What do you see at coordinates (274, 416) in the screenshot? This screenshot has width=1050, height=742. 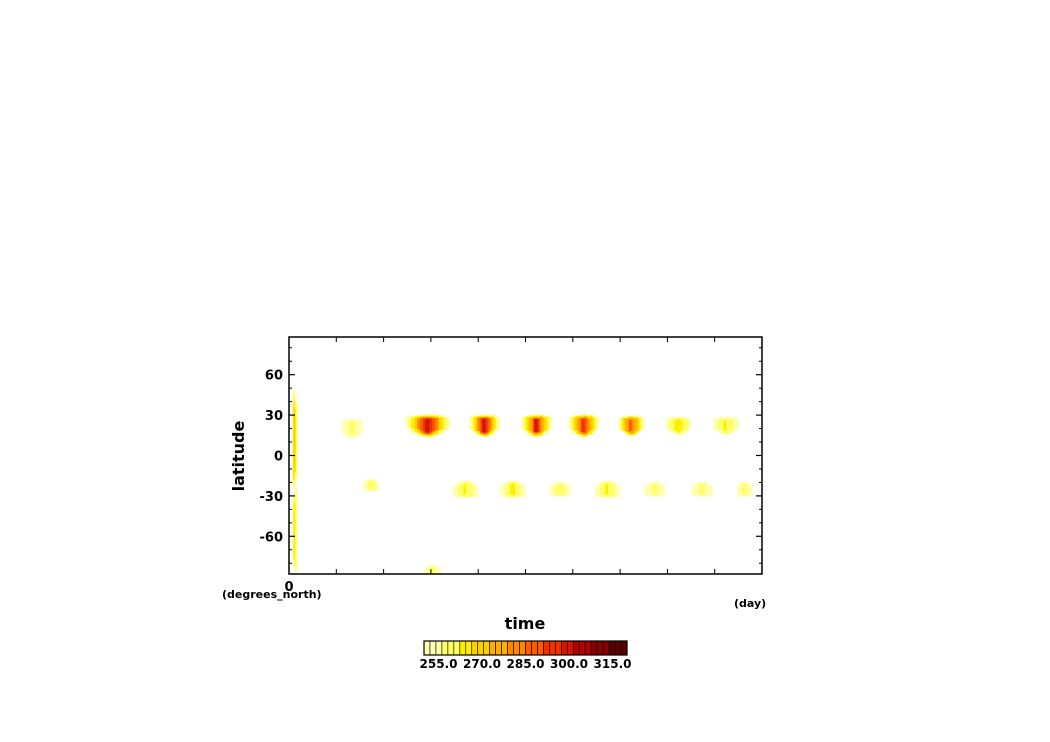 I see `y-tick-label: 30` at bounding box center [274, 416].